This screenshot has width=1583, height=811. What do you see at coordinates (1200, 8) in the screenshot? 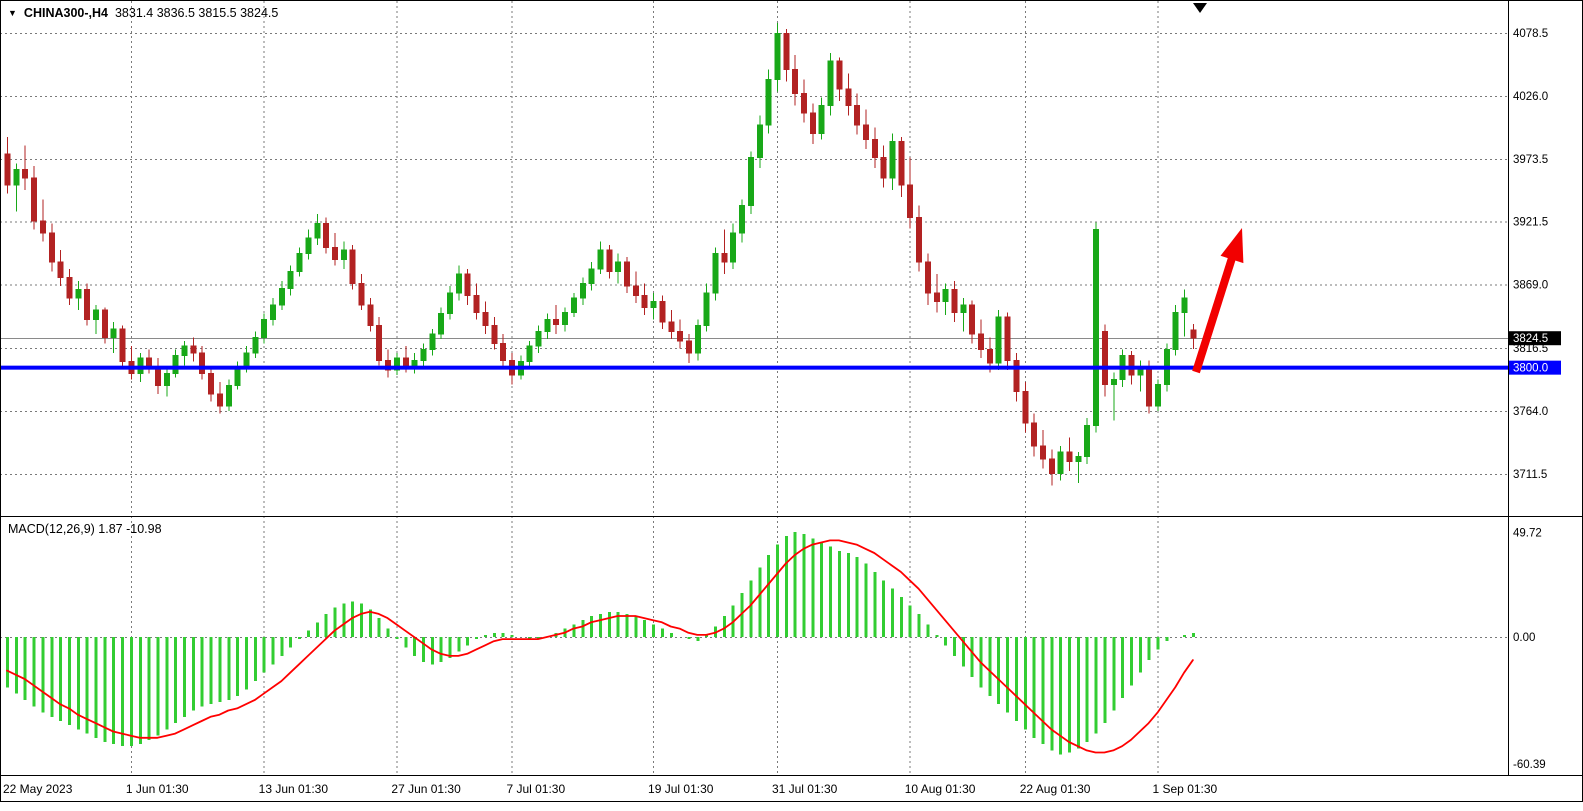
I see `scroll-to-end-marker-icon` at bounding box center [1200, 8].